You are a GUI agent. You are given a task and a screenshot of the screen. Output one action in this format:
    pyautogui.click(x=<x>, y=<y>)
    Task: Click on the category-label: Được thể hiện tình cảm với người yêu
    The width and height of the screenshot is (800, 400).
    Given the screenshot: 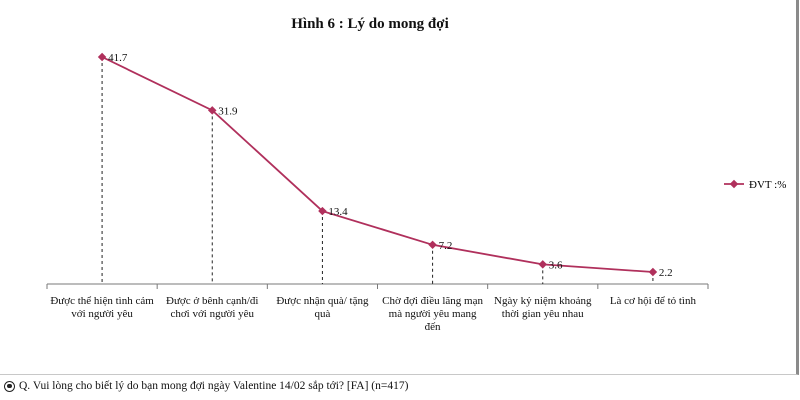 What is the action you would take?
    pyautogui.click(x=102, y=307)
    